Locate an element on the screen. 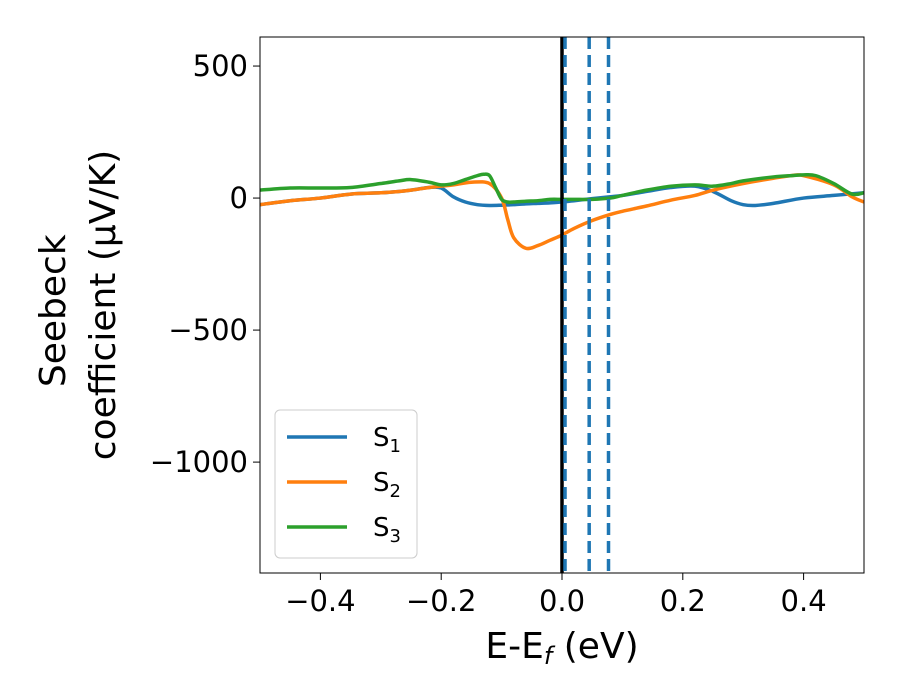  legend-box is located at coordinates (346, 484).